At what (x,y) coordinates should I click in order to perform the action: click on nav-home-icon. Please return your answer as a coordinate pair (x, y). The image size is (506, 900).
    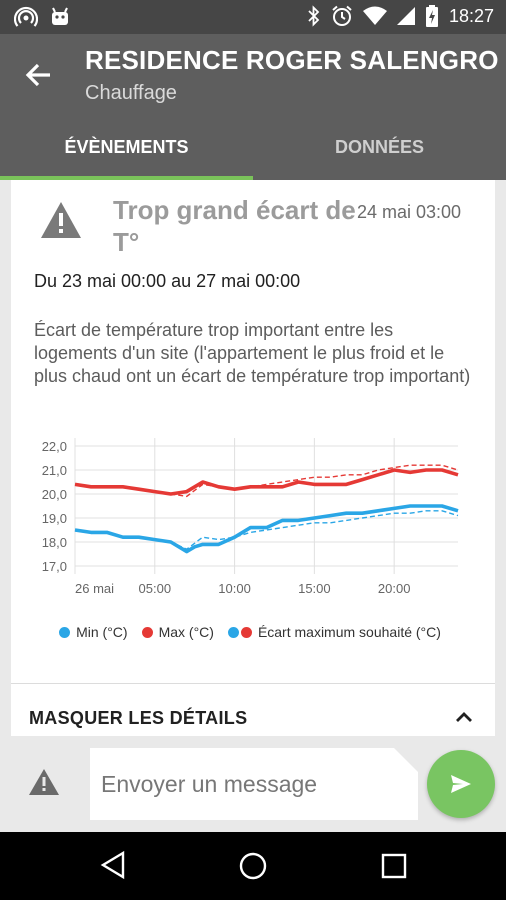
    Looking at the image, I should click on (253, 868).